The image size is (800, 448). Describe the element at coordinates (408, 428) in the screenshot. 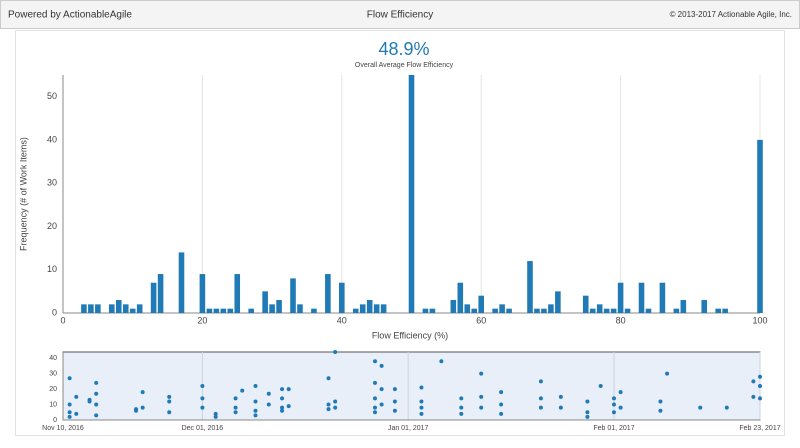

I see `x-tick-label: Jan 01, 2017` at that location.